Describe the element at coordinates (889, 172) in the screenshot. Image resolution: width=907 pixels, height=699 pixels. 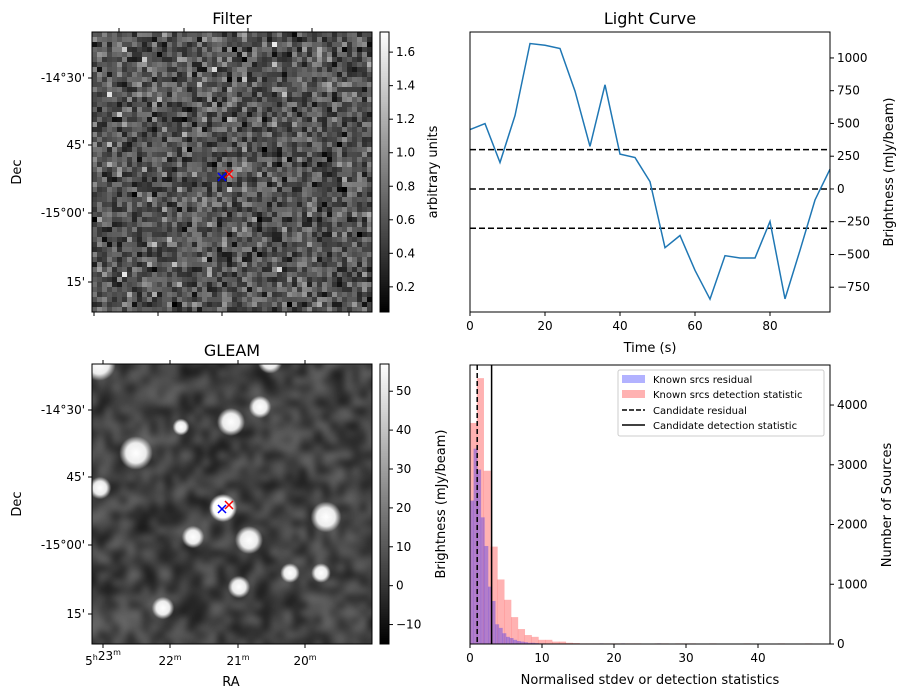
I see `lightcurve-ylabel: Brightness (mJy/beam)` at that location.